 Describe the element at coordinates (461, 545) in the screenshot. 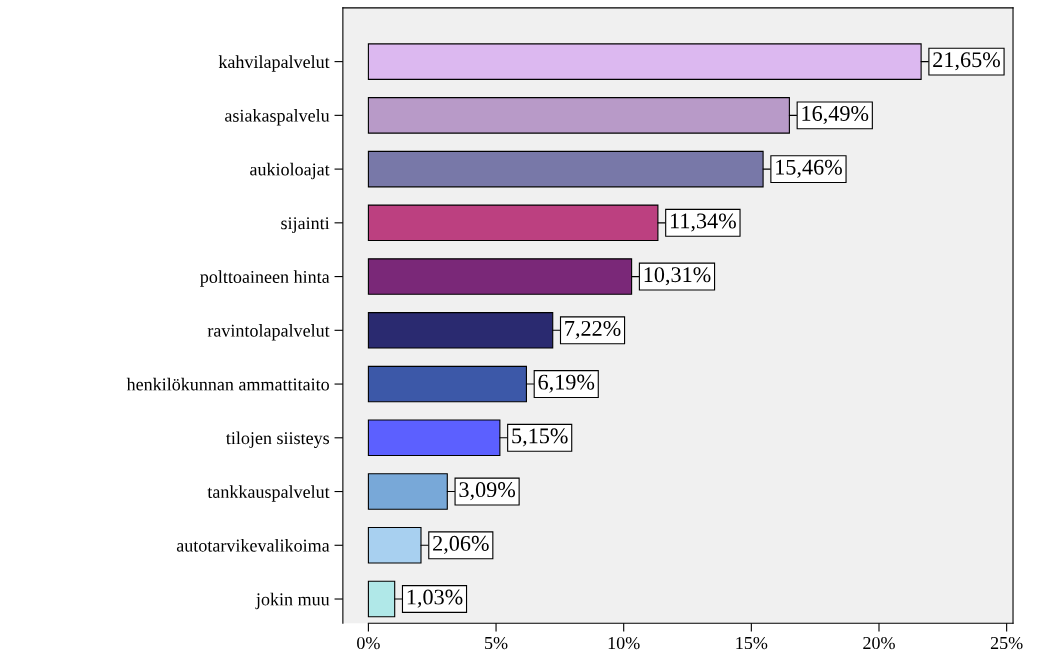

I see `data-label: 2,06%` at that location.